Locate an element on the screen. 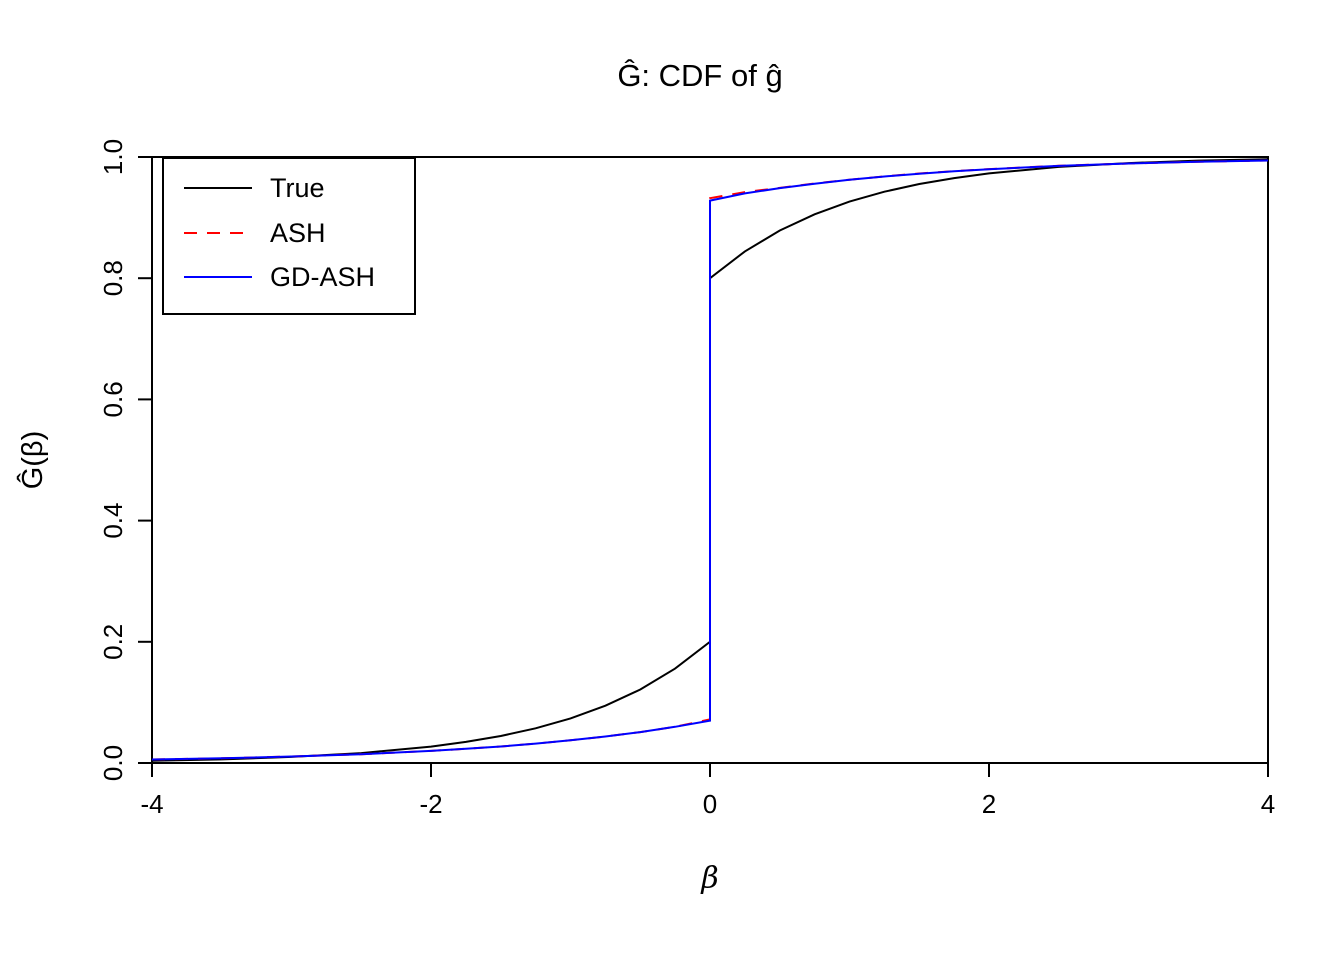 The height and width of the screenshot is (960, 1344). legend-label-true: True is located at coordinates (297, 188).